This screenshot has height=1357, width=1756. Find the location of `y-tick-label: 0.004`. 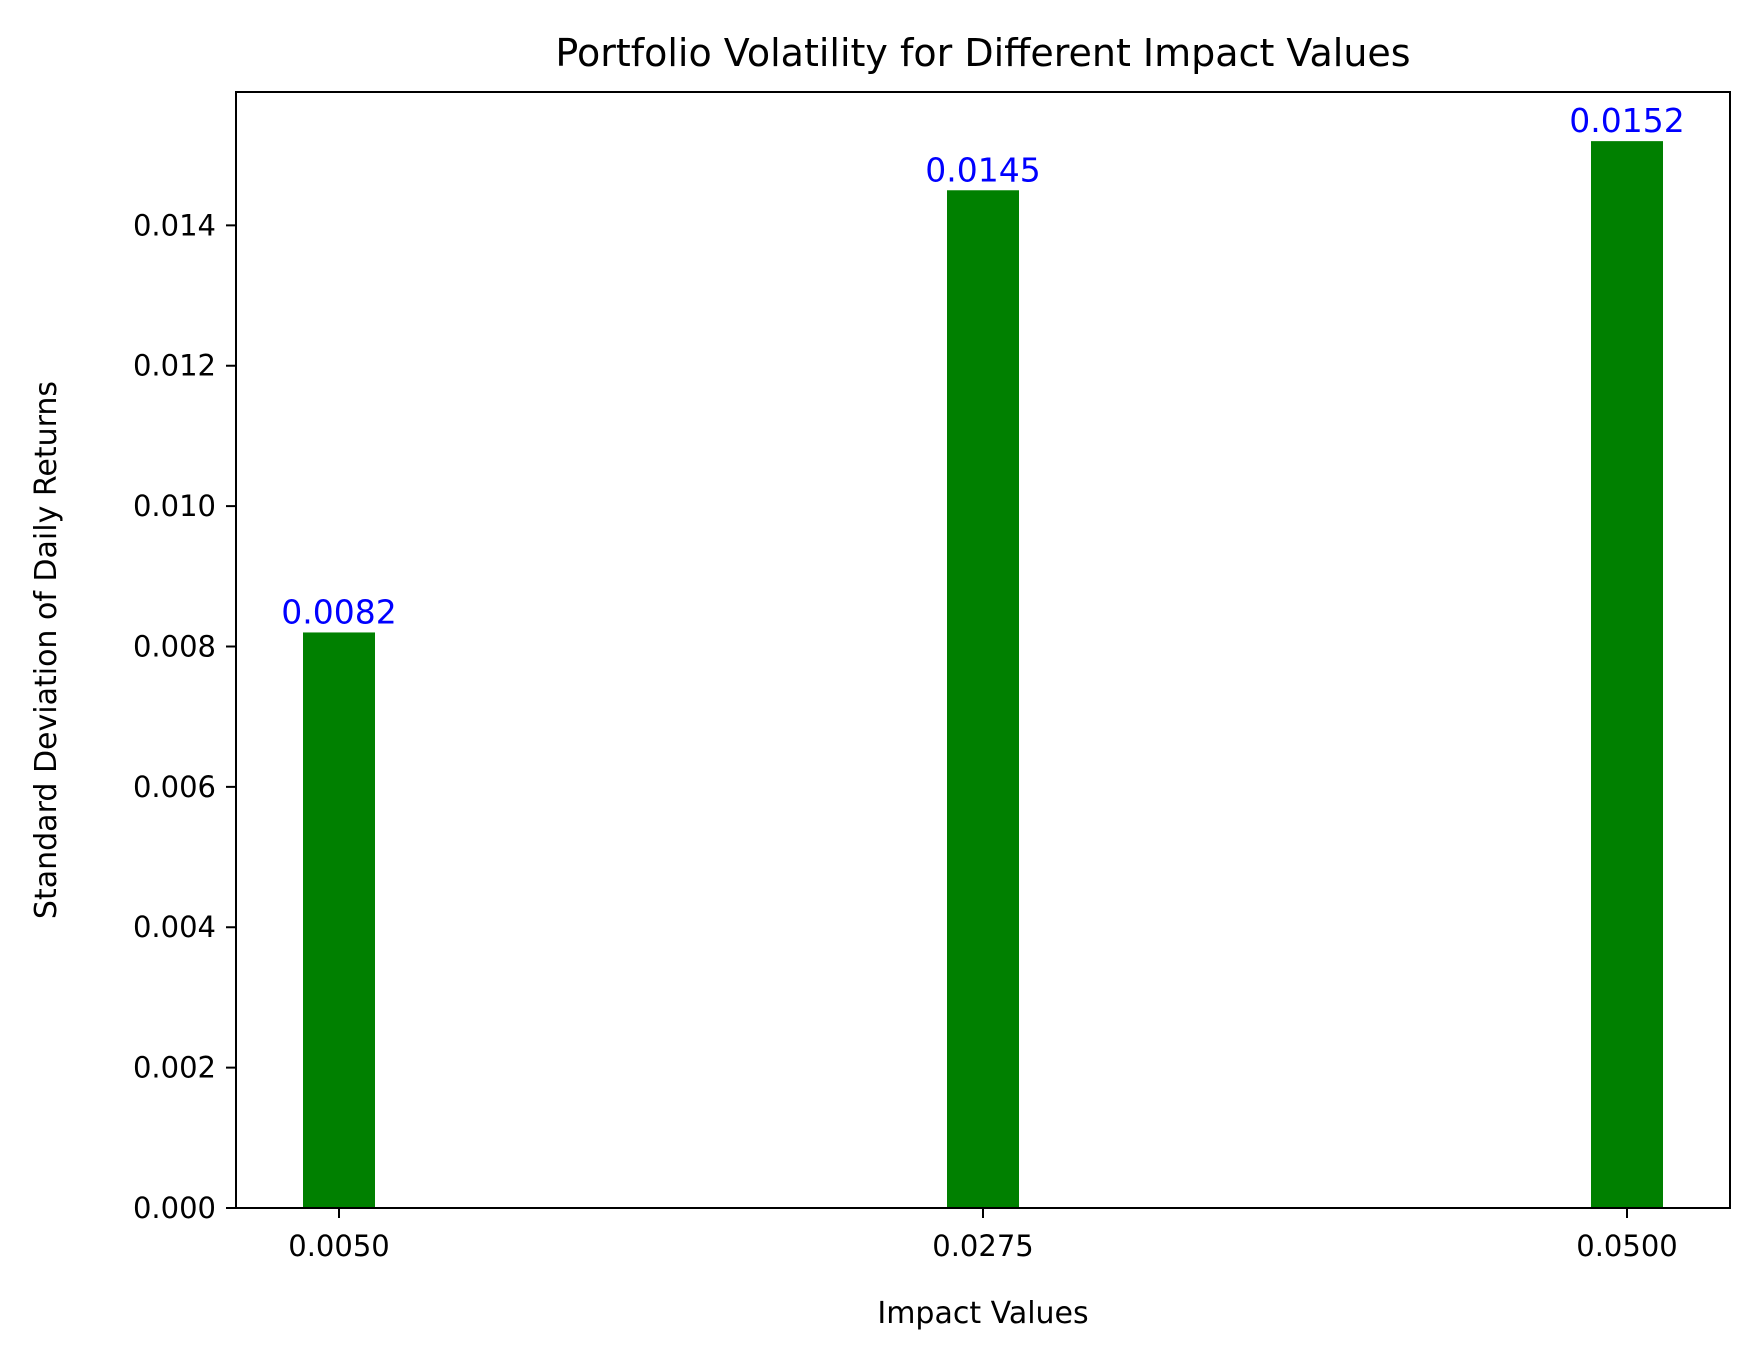

y-tick-label: 0.004 is located at coordinates (174, 927).